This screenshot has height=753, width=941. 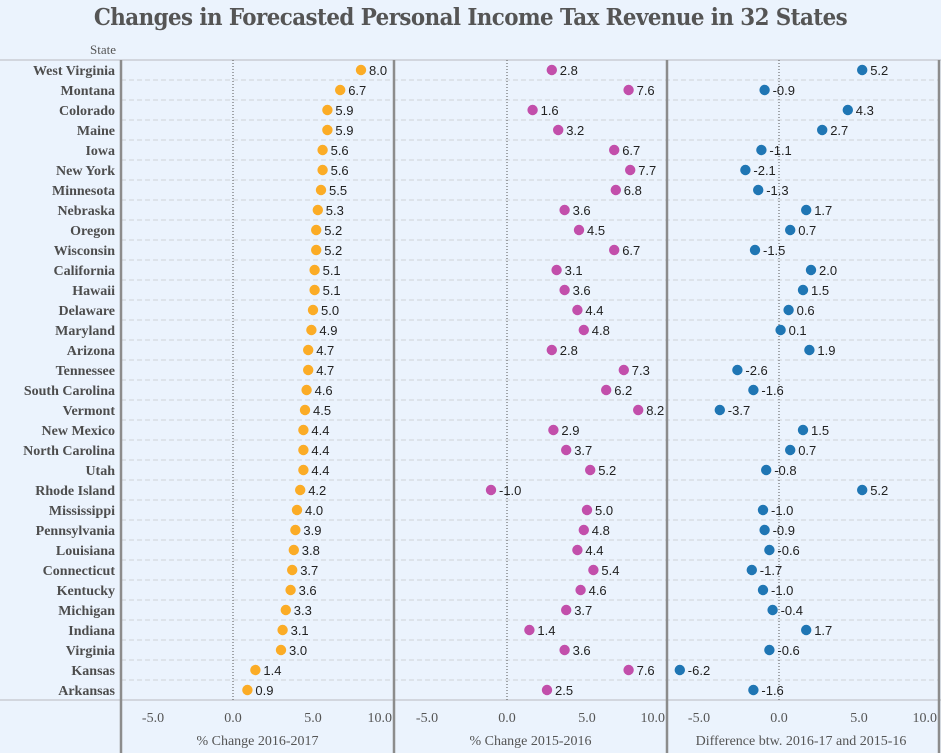 What do you see at coordinates (87, 311) in the screenshot?
I see `state-label: Delaware` at bounding box center [87, 311].